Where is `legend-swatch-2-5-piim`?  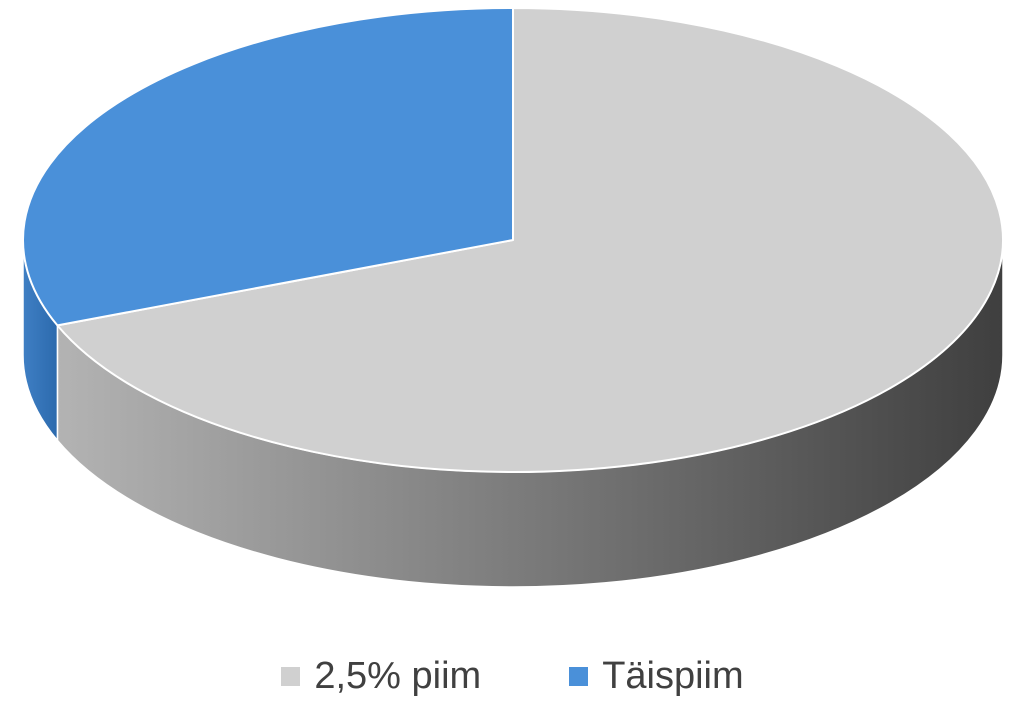 legend-swatch-2-5-piim is located at coordinates (291, 676).